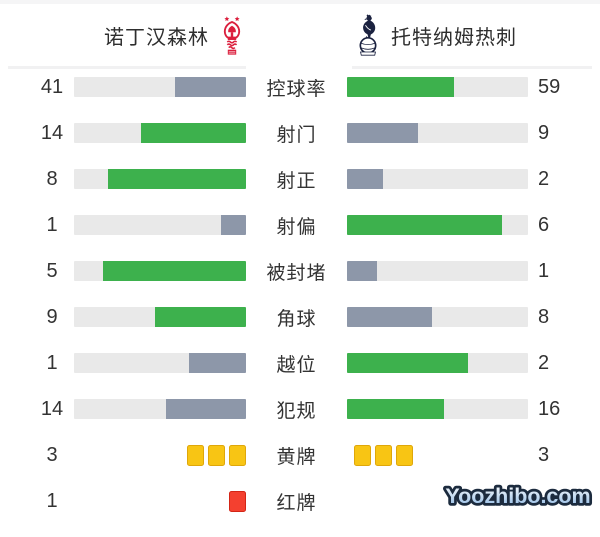 The image size is (600, 537). What do you see at coordinates (300, 409) in the screenshot?
I see `stat-row: 14 犯规 16` at bounding box center [300, 409].